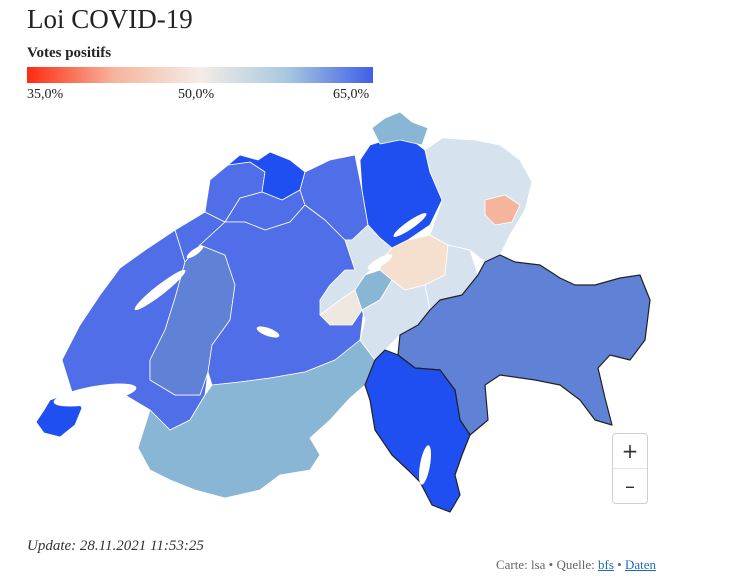 This screenshot has height=585, width=745. I want to click on map-title: Loi COVID-19, so click(110, 19).